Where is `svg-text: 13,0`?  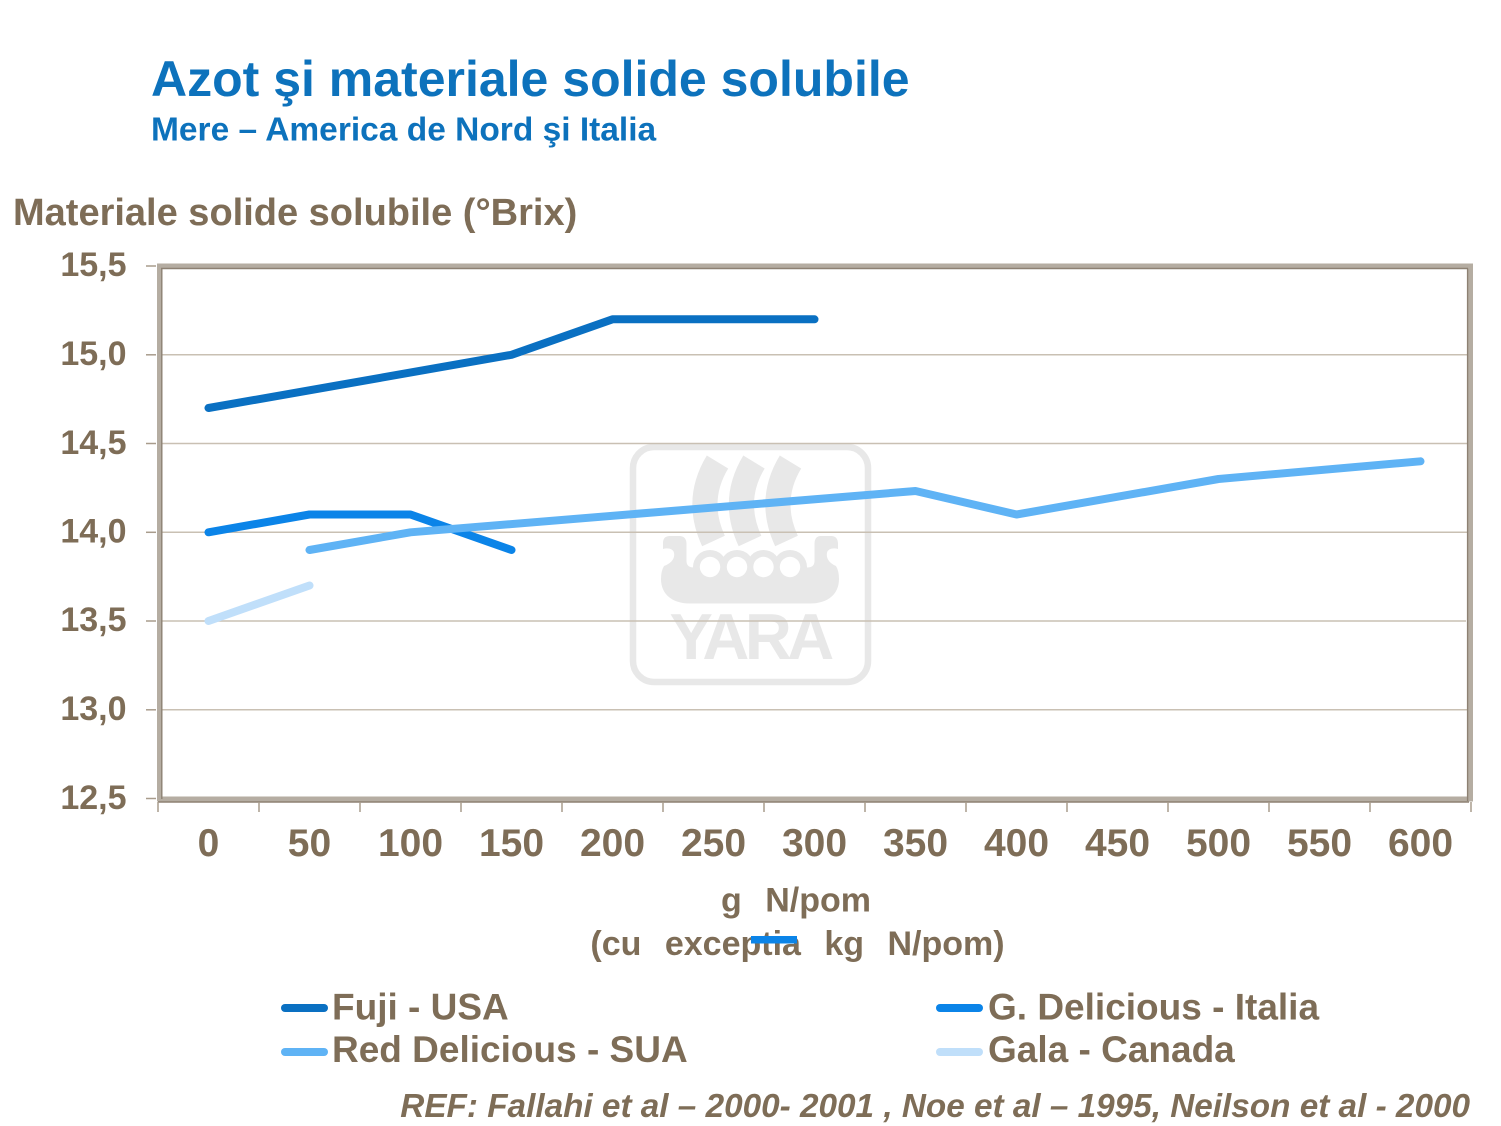
svg-text: 13,0 is located at coordinates (93, 709).